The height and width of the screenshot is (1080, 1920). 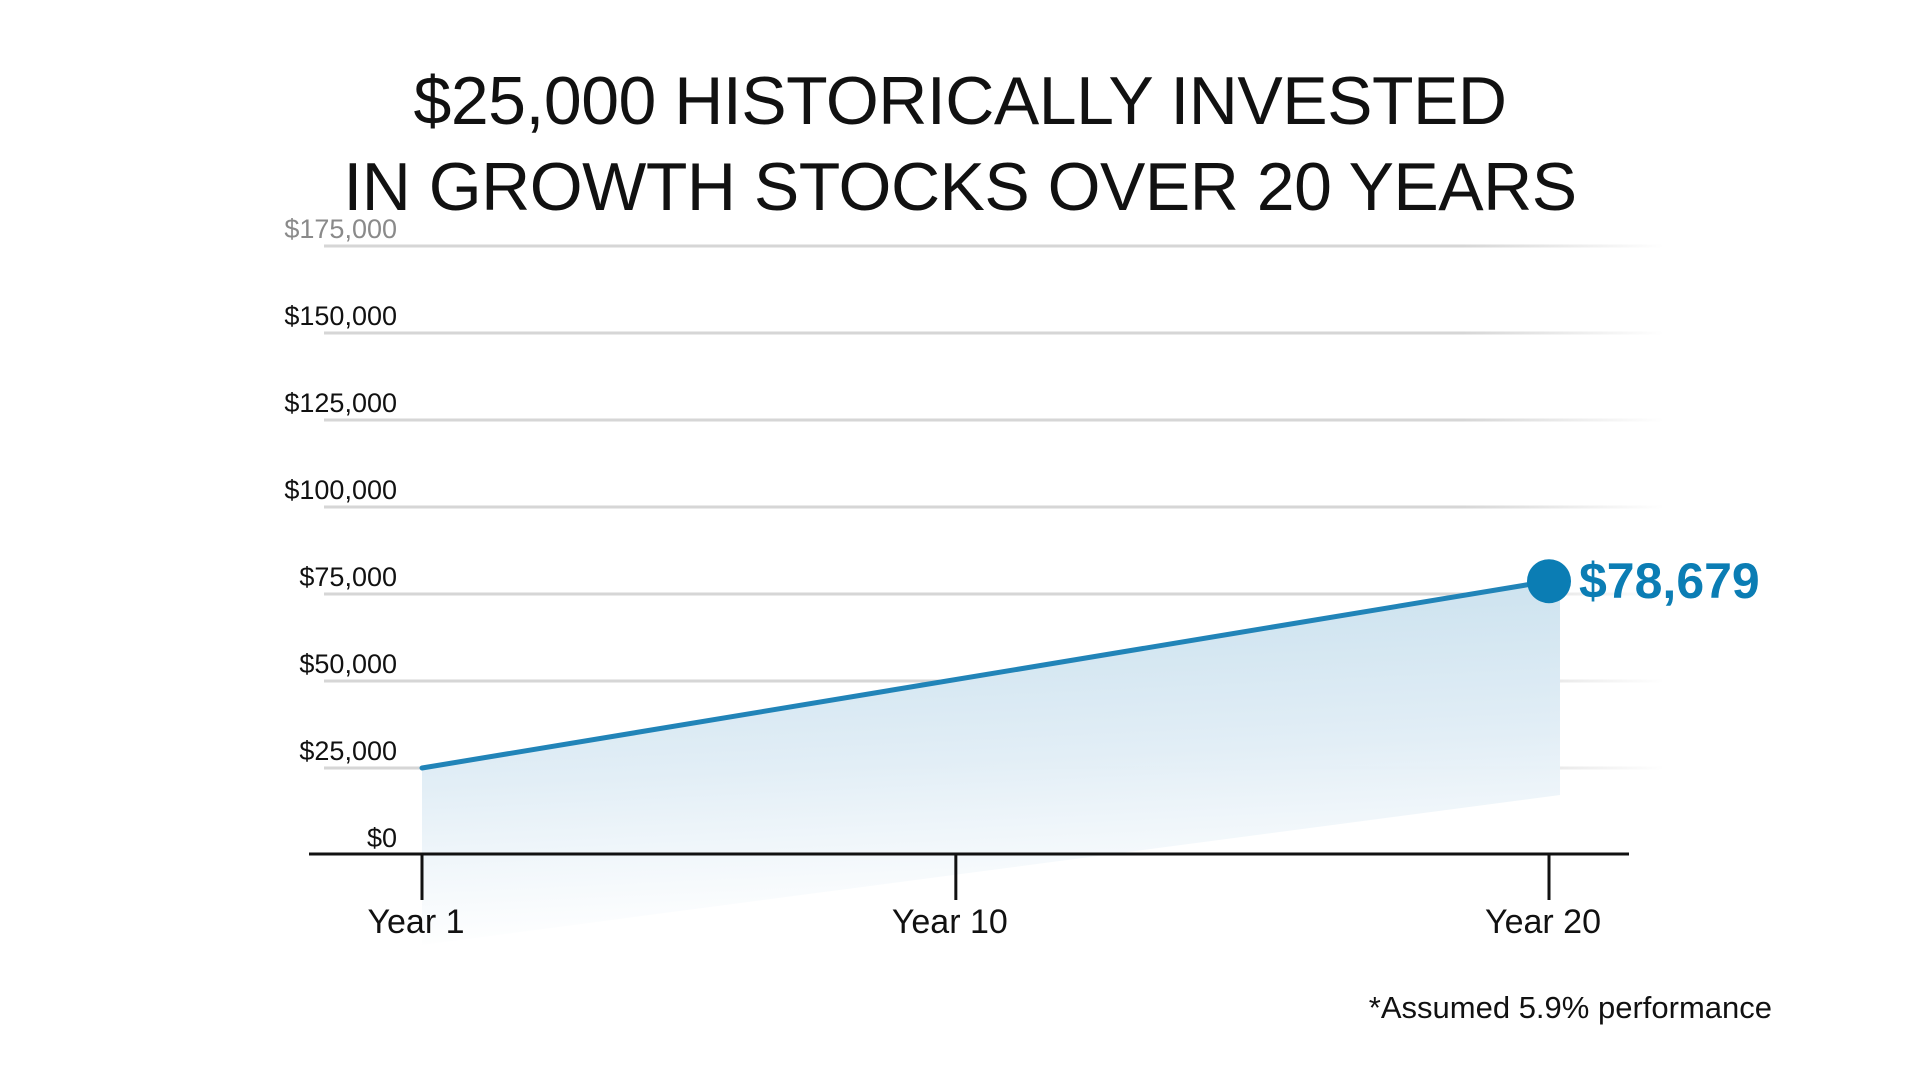 I want to click on end-value-label: $78,679, so click(x=1669, y=581).